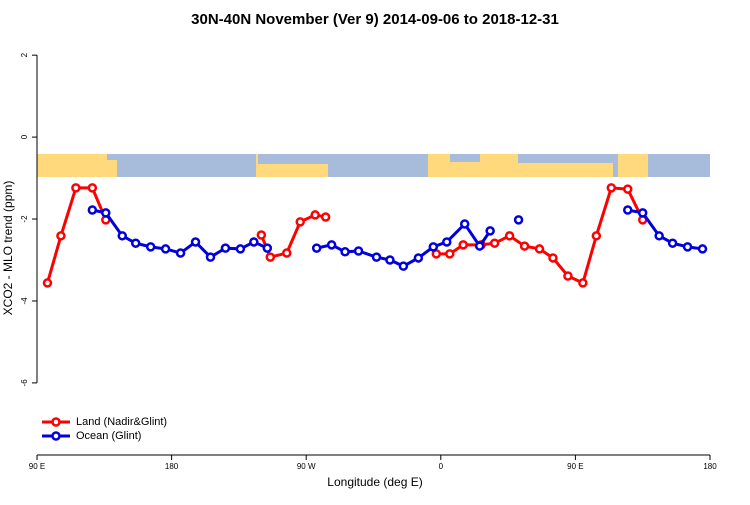  What do you see at coordinates (108, 436) in the screenshot?
I see `legend-label: Ocean (Glint)` at bounding box center [108, 436].